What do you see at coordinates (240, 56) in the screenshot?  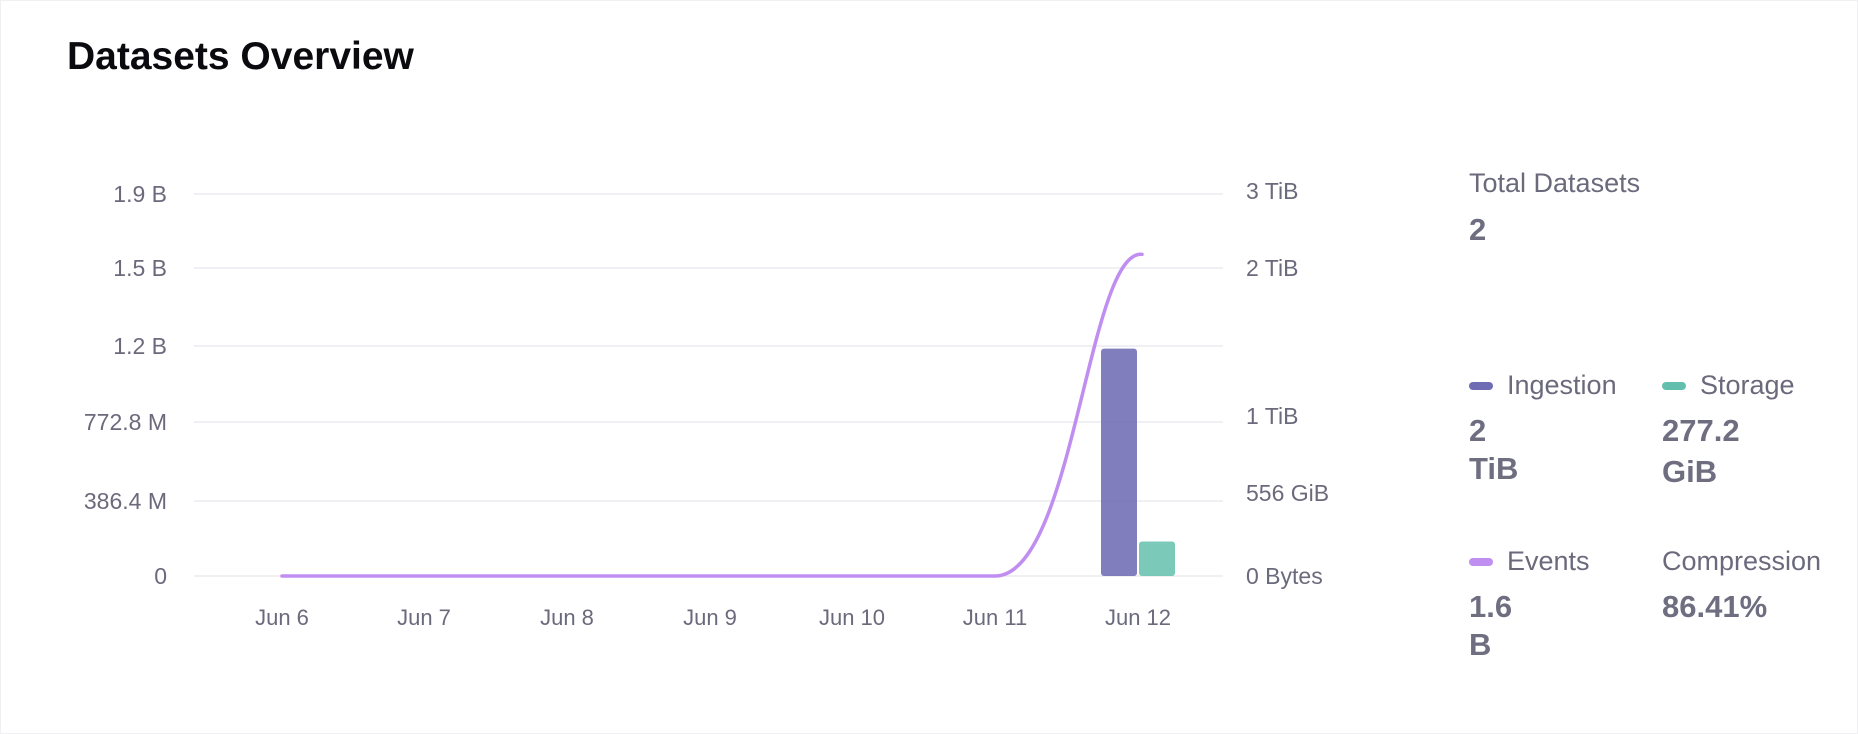 I see `page-title: Datasets Overview` at bounding box center [240, 56].